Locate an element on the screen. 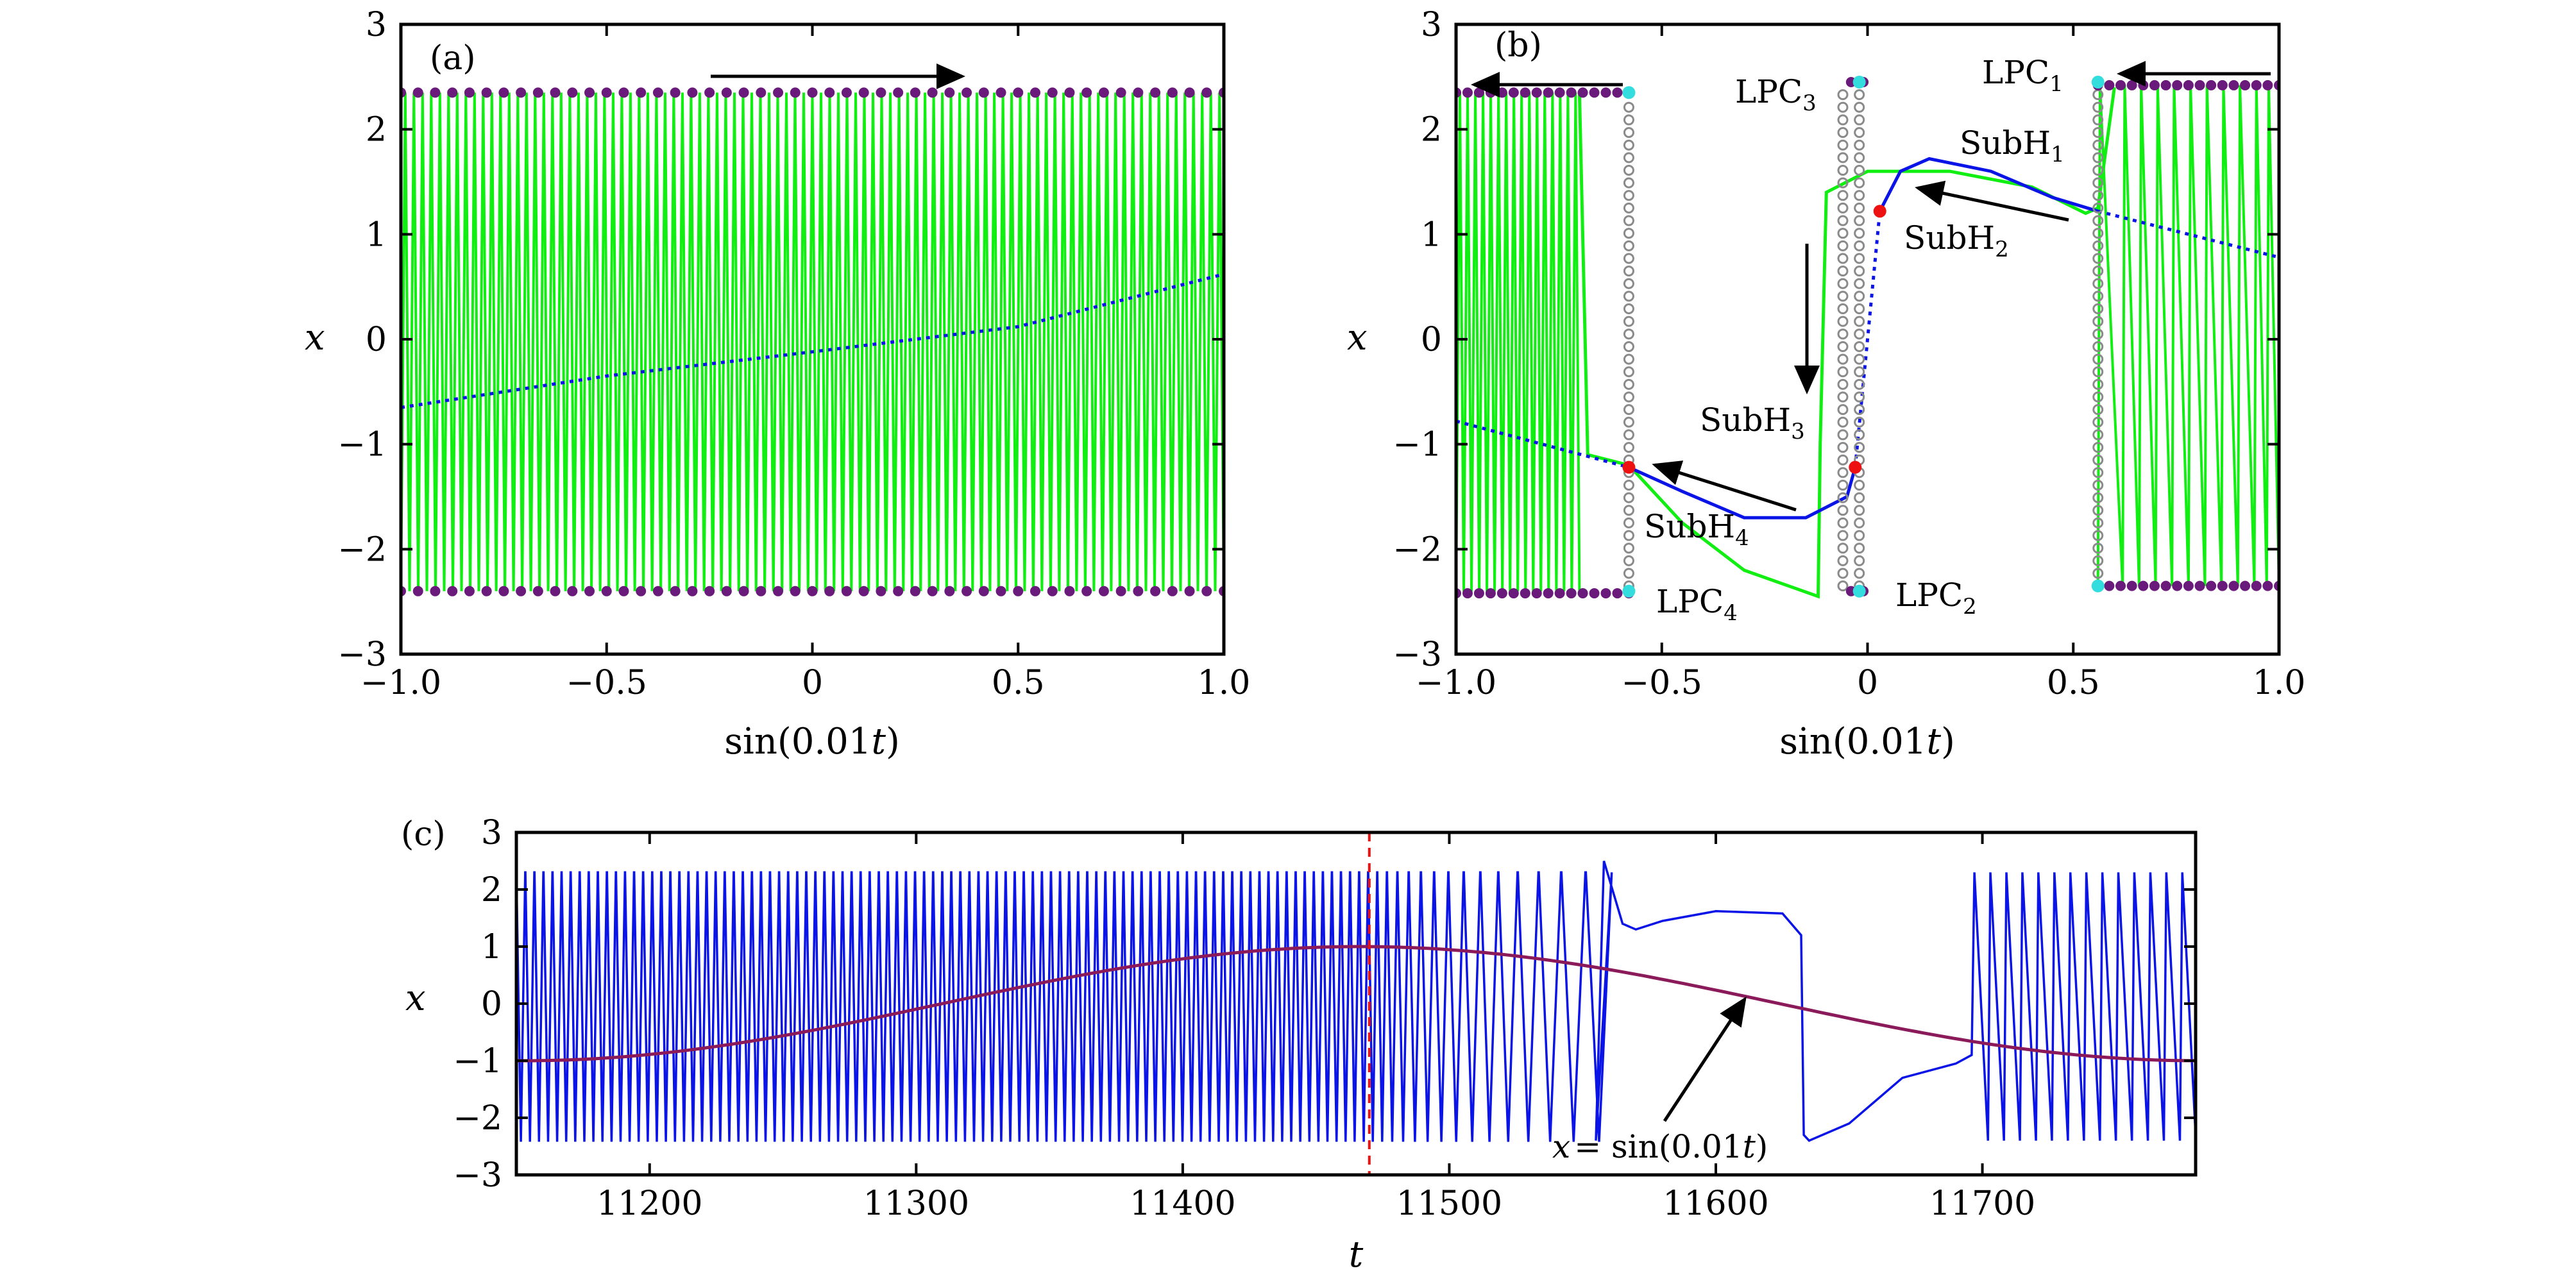  lpc-point-lpc4 is located at coordinates (1629, 591).